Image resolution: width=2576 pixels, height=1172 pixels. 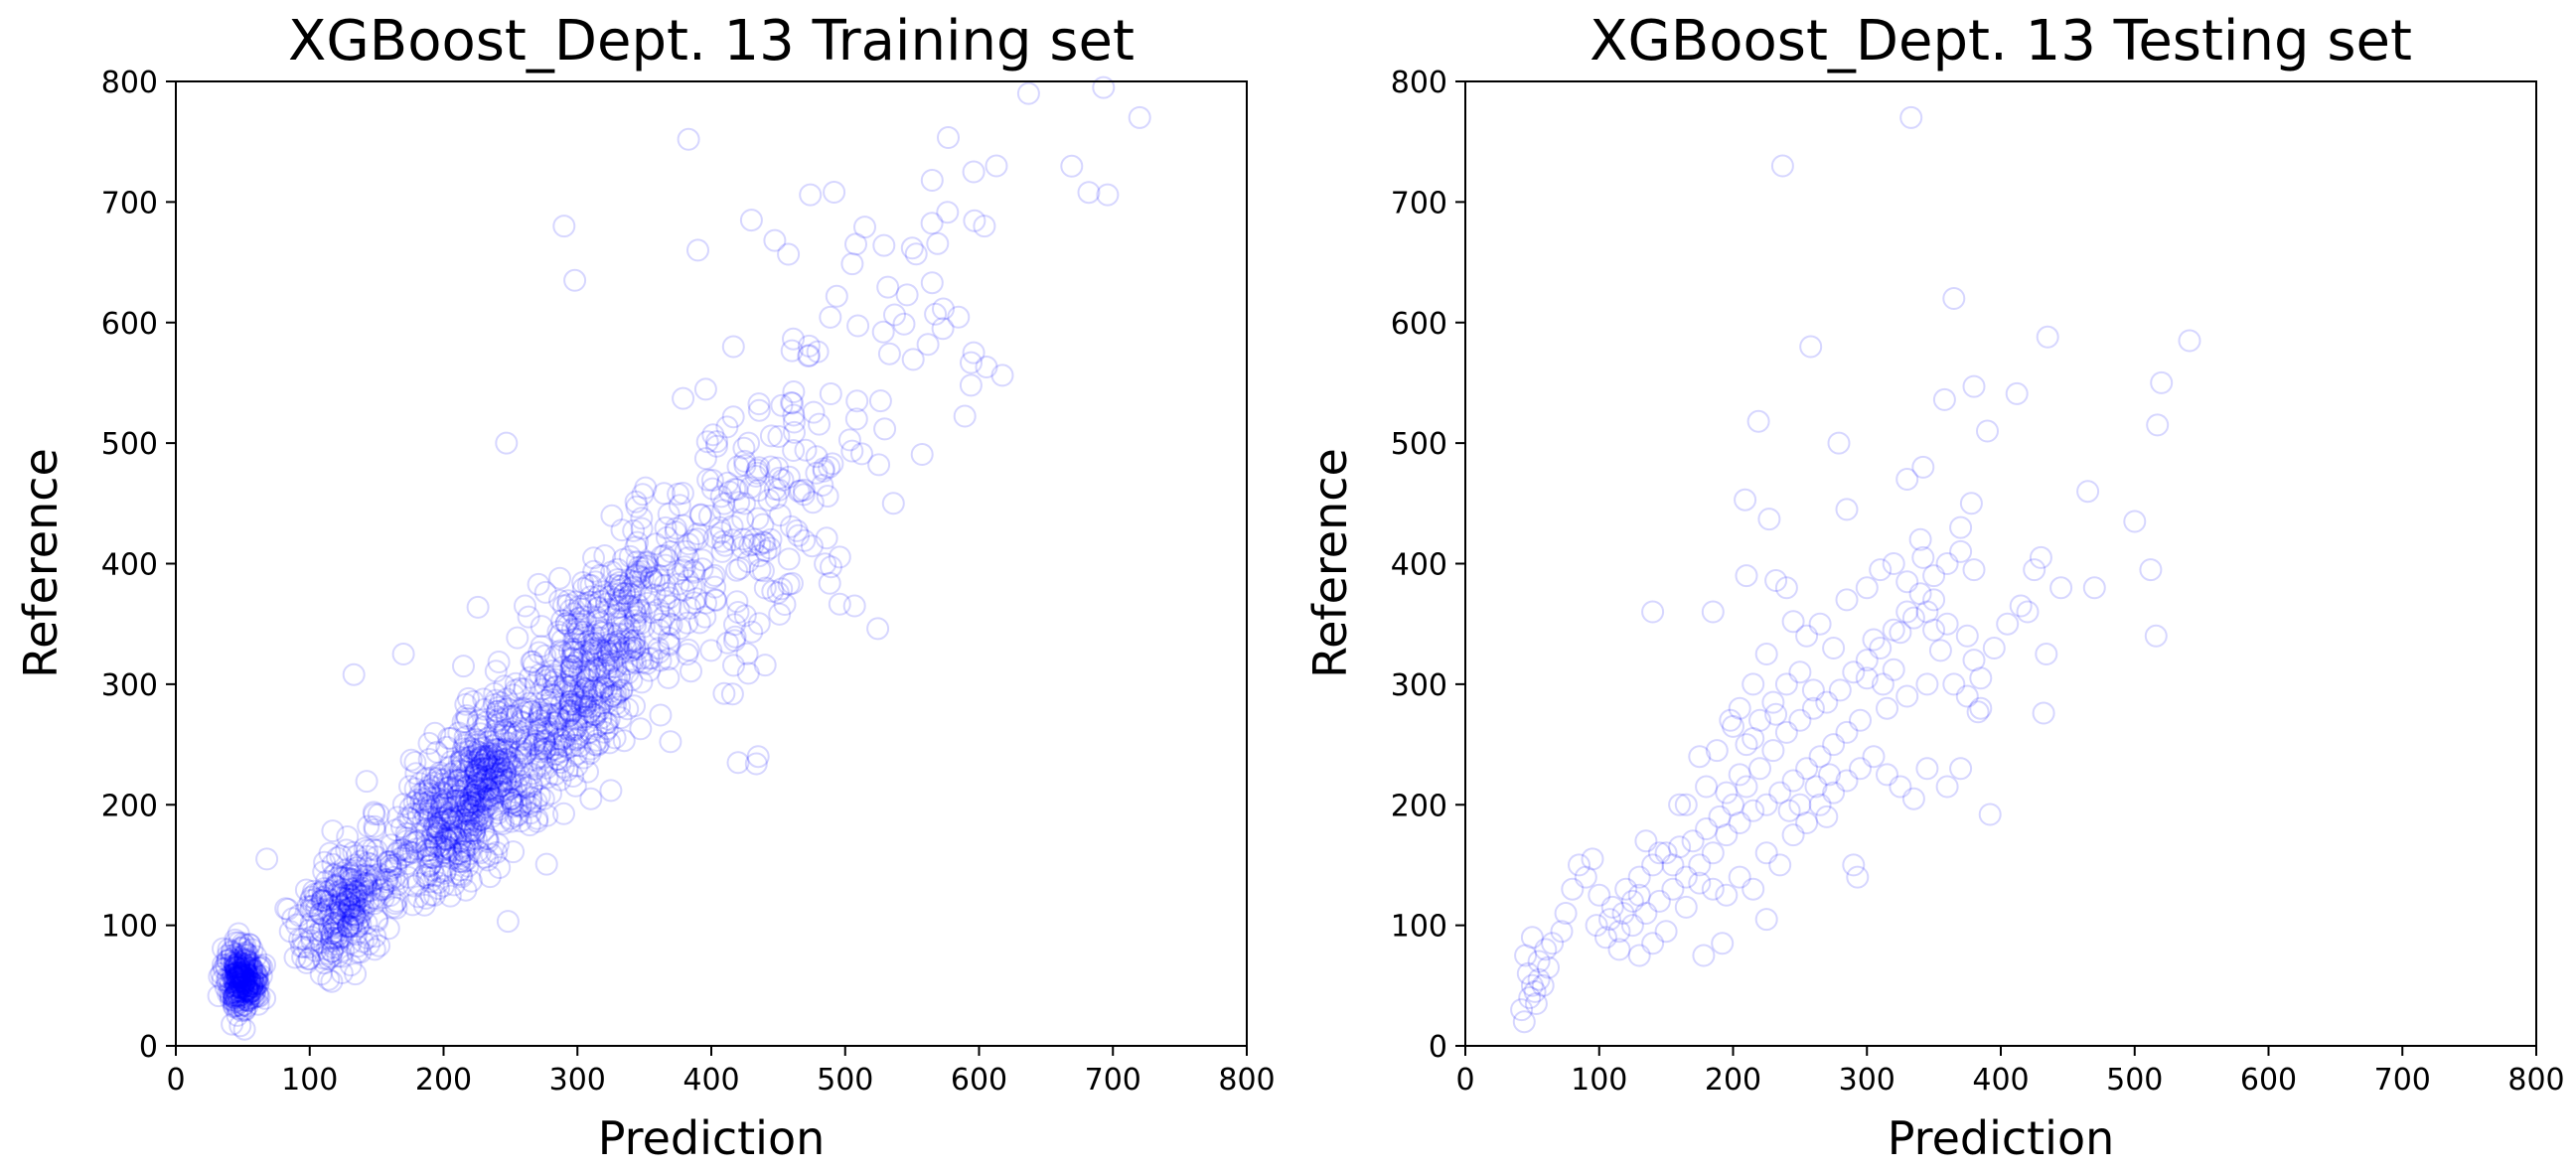 What do you see at coordinates (1419, 928) in the screenshot?
I see `testing-y-tick-label: 100` at bounding box center [1419, 928].